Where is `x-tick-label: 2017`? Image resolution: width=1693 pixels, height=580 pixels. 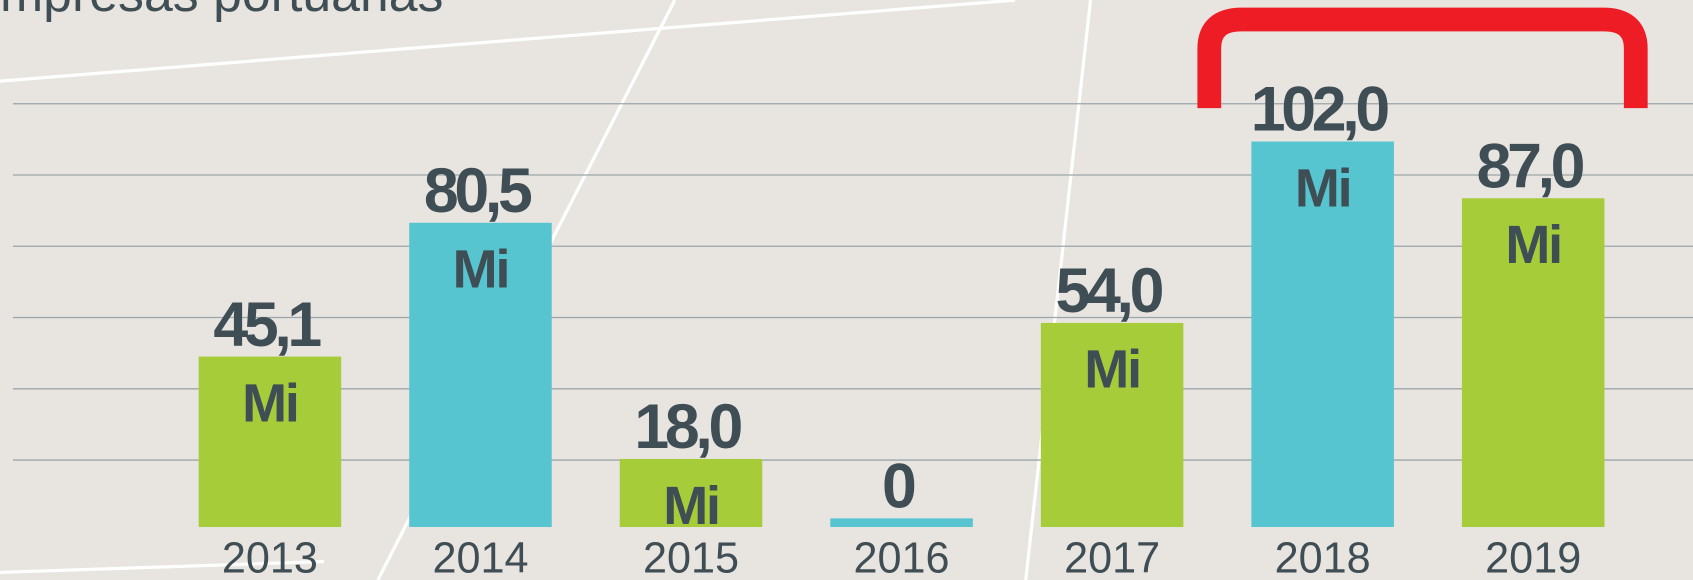 x-tick-label: 2017 is located at coordinates (1112, 557).